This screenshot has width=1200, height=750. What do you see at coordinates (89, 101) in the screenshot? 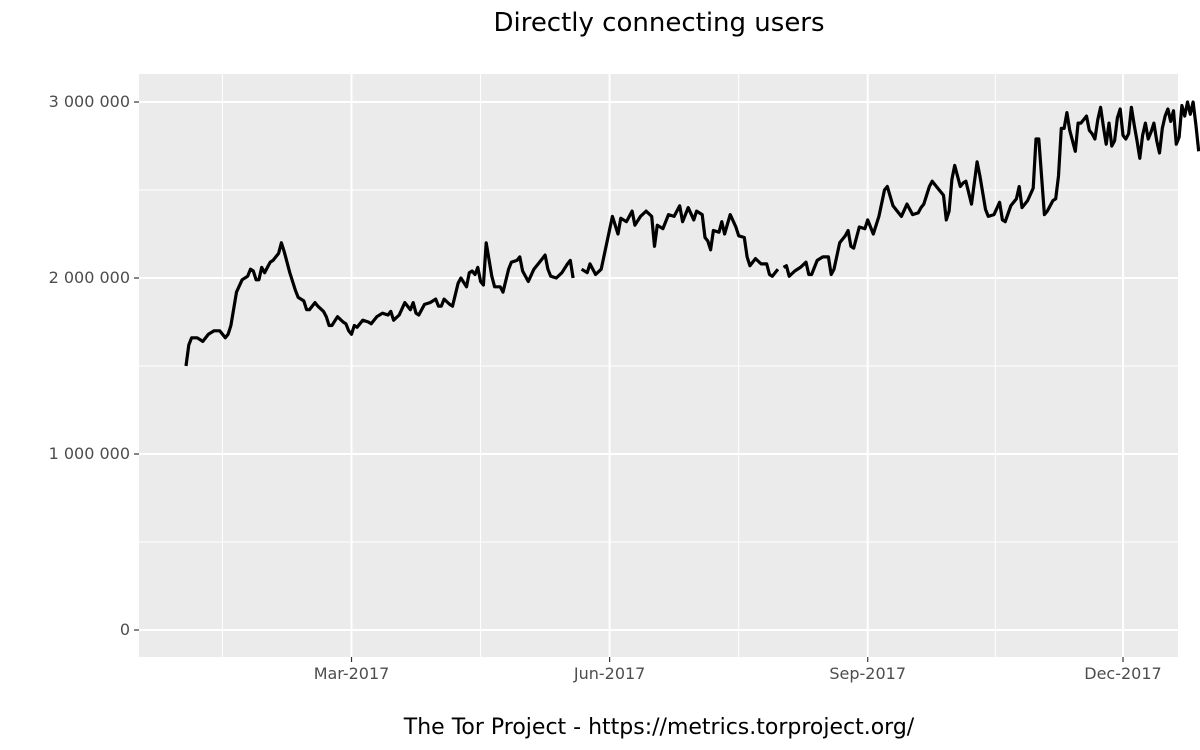
I see `y-tick-label: 3 000 000` at bounding box center [89, 101].